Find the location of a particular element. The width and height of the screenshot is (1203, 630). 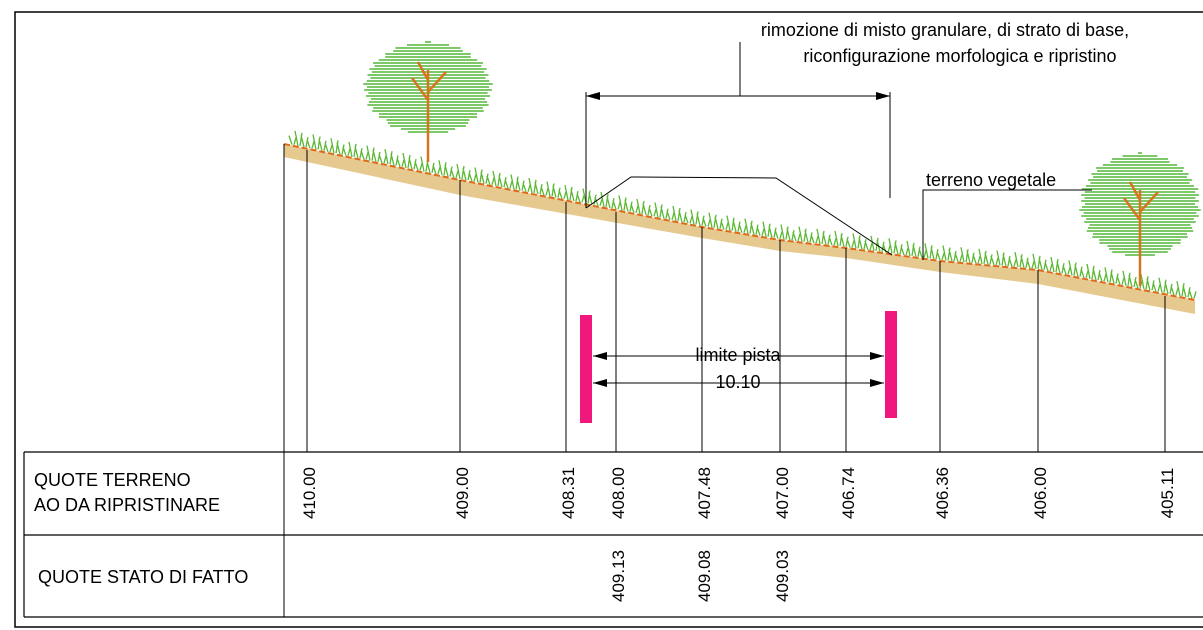

removal-arrow-right is located at coordinates (883, 96).